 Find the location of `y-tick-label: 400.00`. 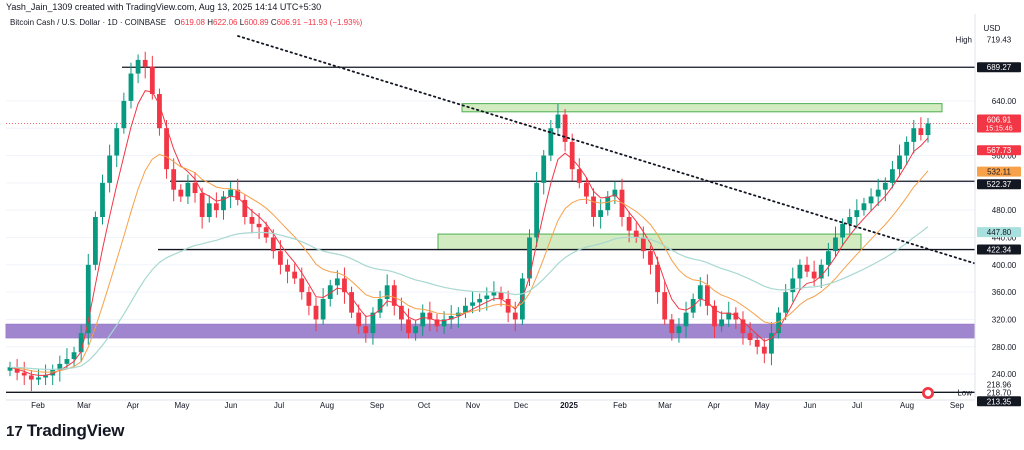

y-tick-label: 400.00 is located at coordinates (1004, 265).